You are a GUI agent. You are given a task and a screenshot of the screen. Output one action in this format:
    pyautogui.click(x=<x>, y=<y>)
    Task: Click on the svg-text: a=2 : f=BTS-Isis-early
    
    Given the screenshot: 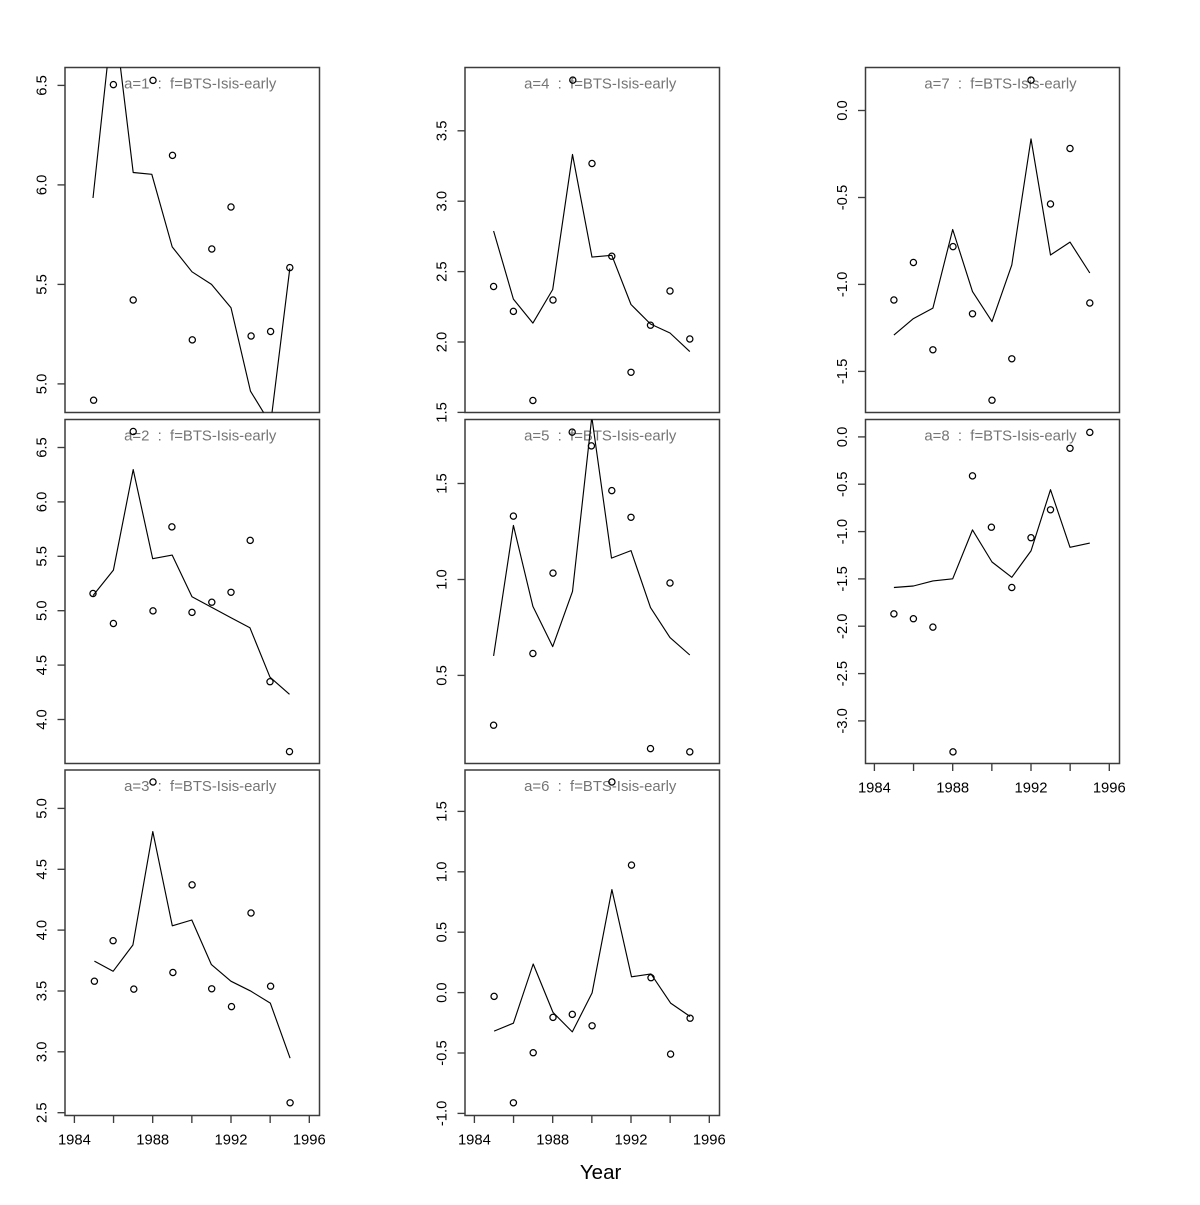 What is the action you would take?
    pyautogui.click(x=200, y=437)
    